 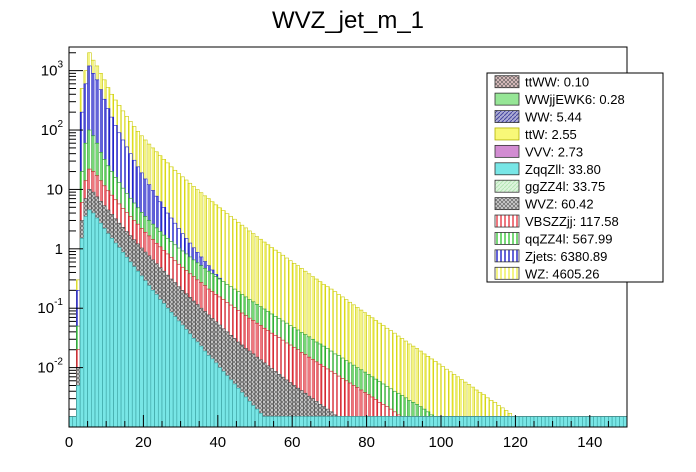 I want to click on legend-entry: VBSZZjj: 117.58, so click(x=572, y=221).